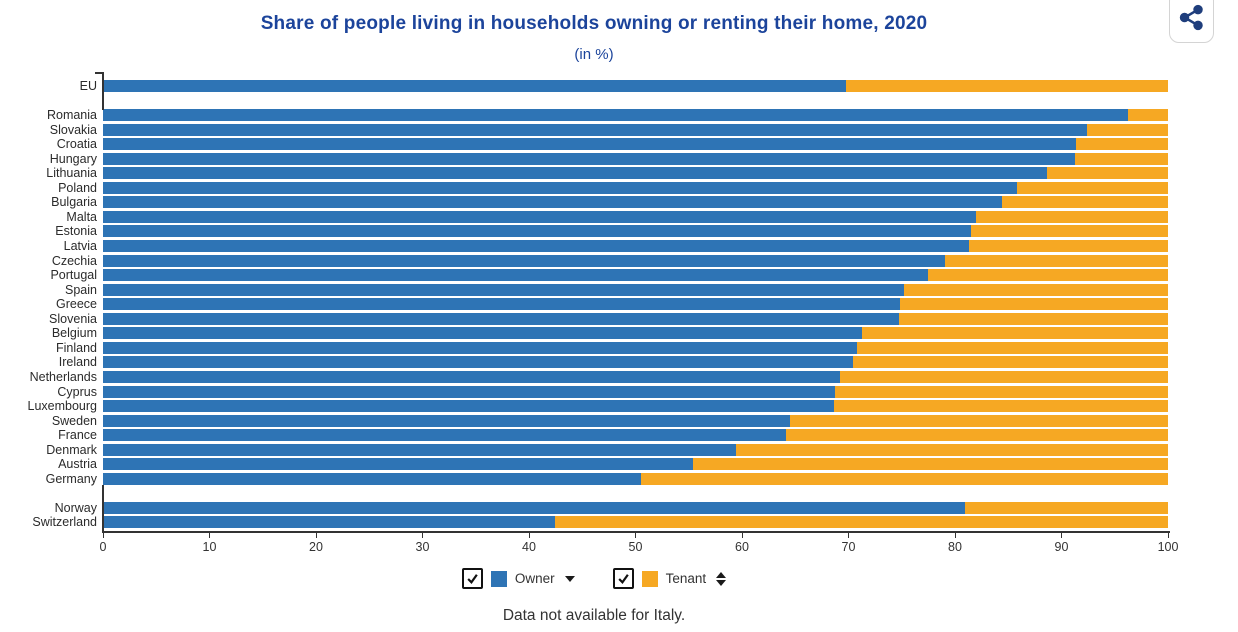  I want to click on bar-row-greece, so click(635, 304).